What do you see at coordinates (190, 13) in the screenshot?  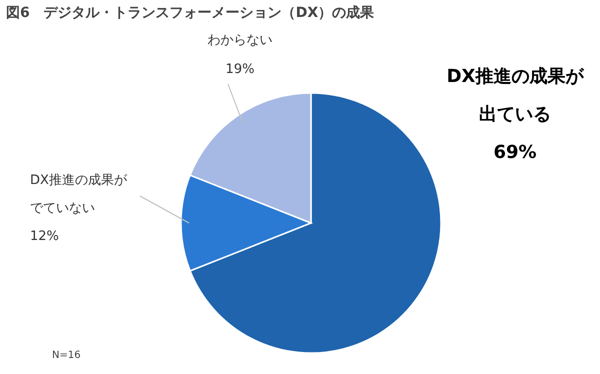 I see `chart-title: 図6 デジタル・トランスフォーメーション（DX）の成果` at bounding box center [190, 13].